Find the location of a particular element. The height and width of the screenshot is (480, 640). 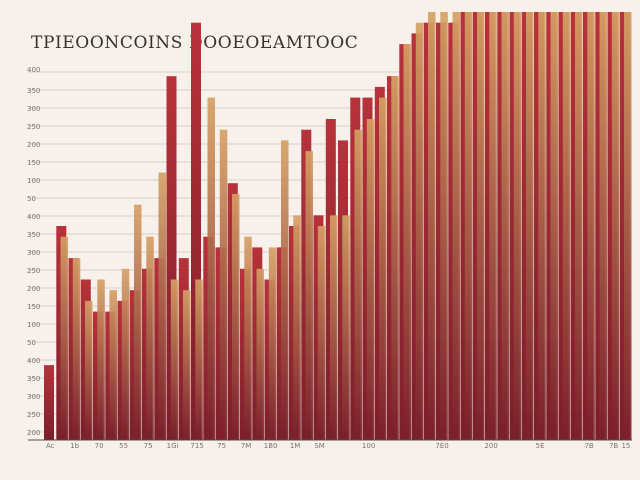

x-tick-label: 5E is located at coordinates (540, 446).